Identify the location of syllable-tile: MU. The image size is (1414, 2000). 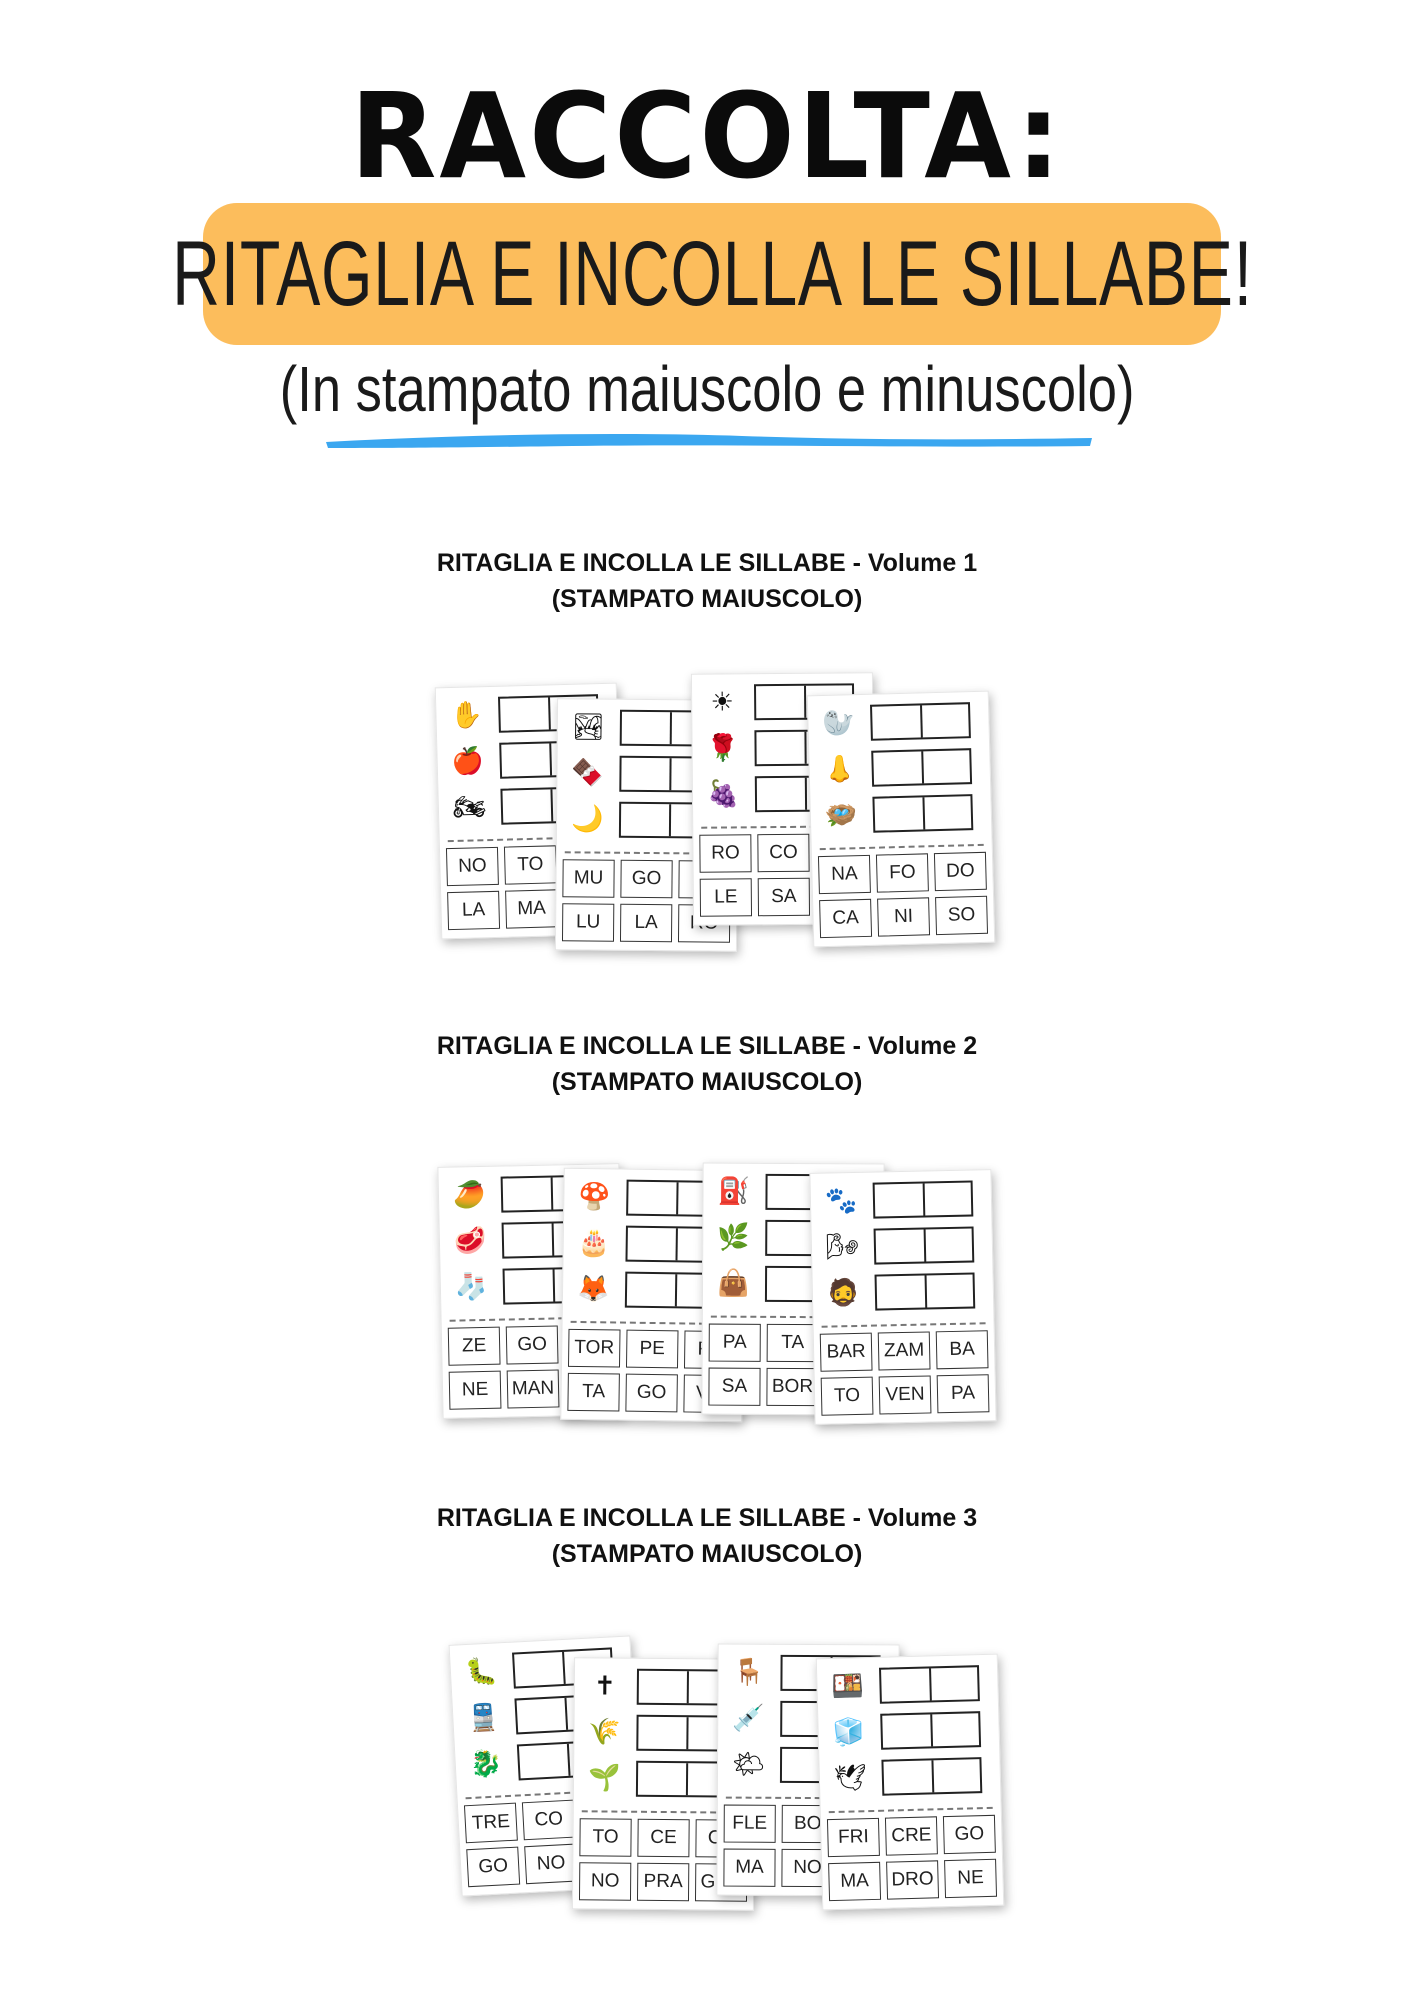
(588, 878).